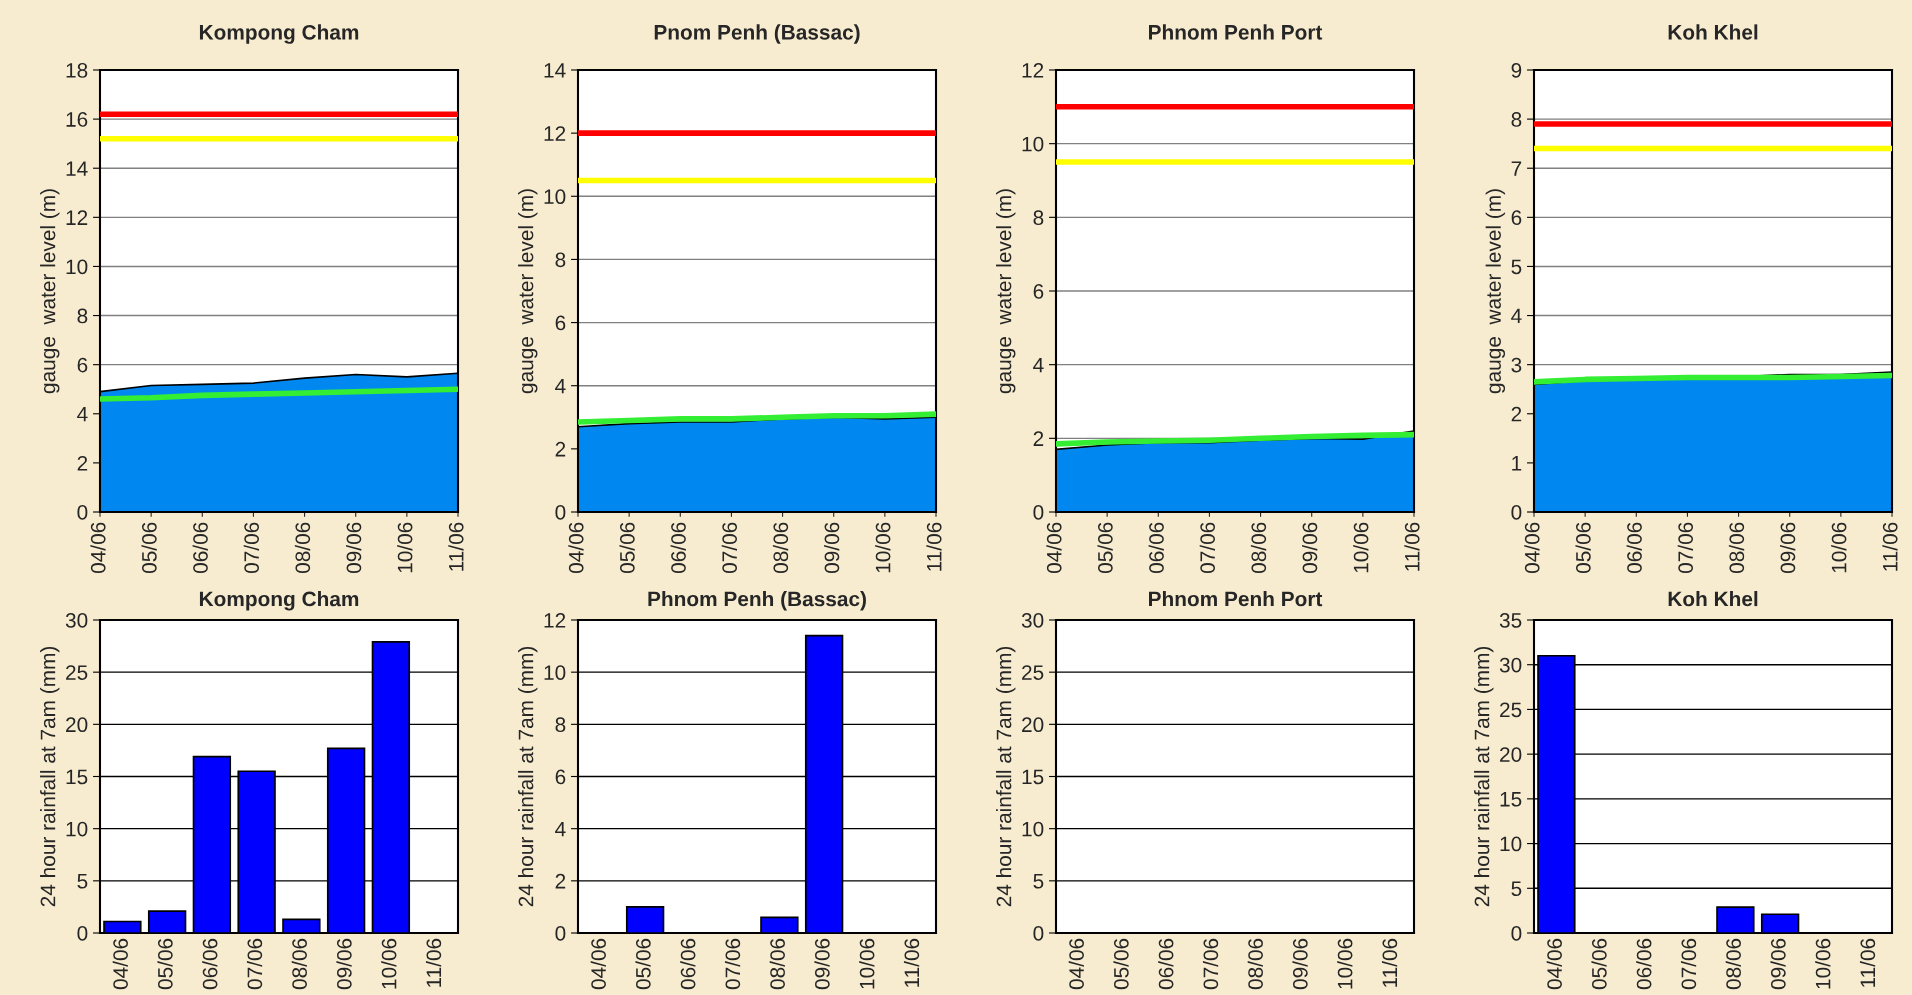 The height and width of the screenshot is (995, 1912). What do you see at coordinates (757, 34) in the screenshot?
I see `chart-title: Pnom Penh (Bassac)` at bounding box center [757, 34].